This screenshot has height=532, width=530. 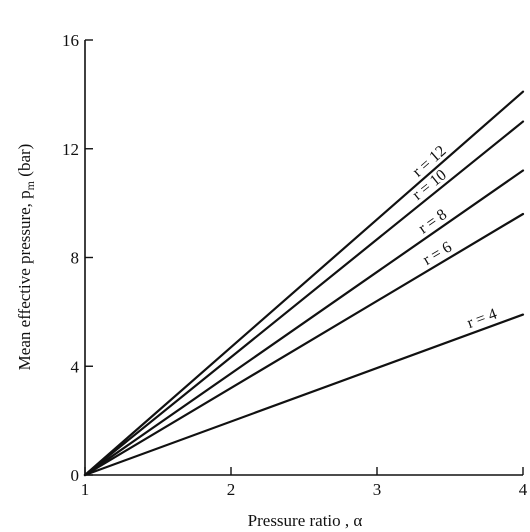 I want to click on x-tick-label: 3, so click(x=377, y=489).